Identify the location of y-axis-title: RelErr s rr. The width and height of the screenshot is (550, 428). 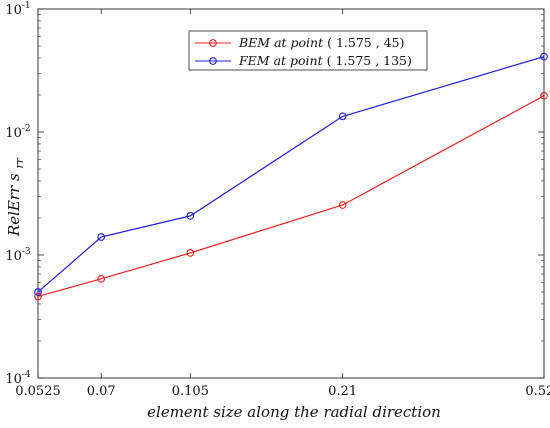
(15, 197).